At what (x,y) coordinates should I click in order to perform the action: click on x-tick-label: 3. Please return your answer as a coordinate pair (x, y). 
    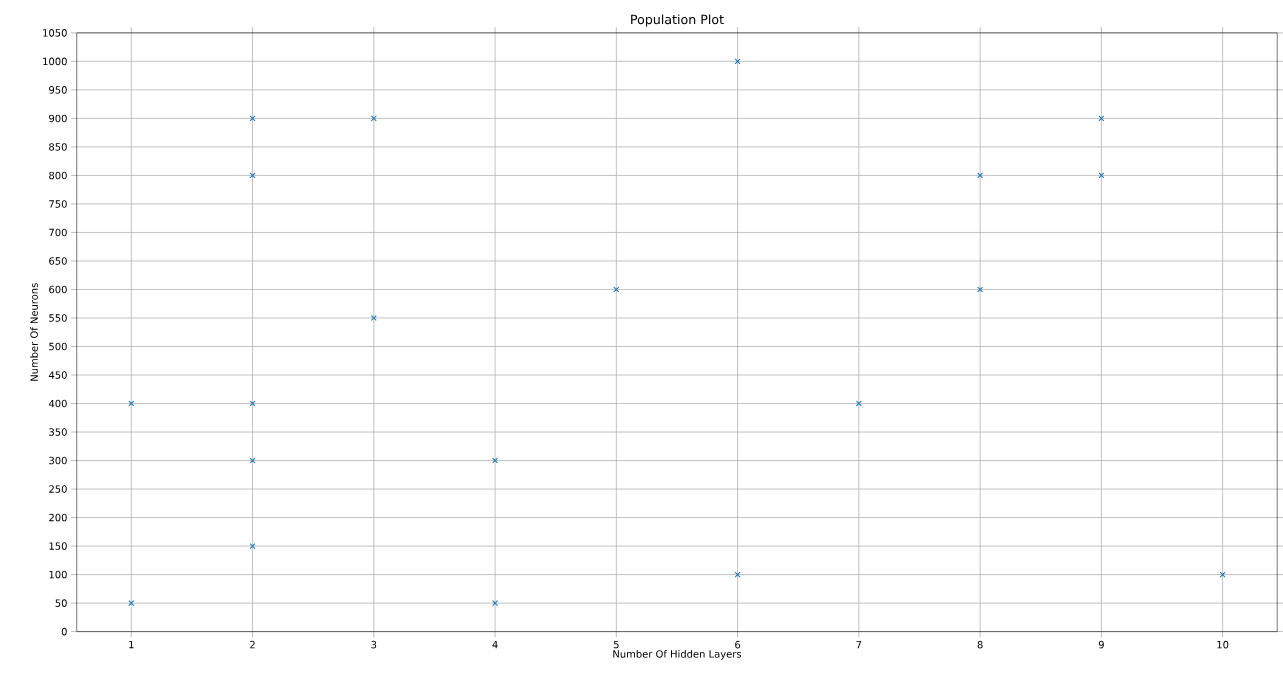
    Looking at the image, I should click on (374, 644).